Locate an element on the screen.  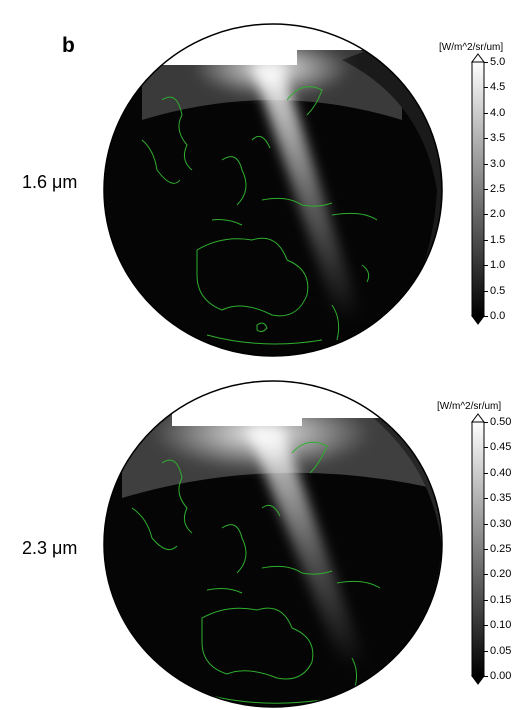
colorbar-tick-label: 4.5 is located at coordinates (498, 87).